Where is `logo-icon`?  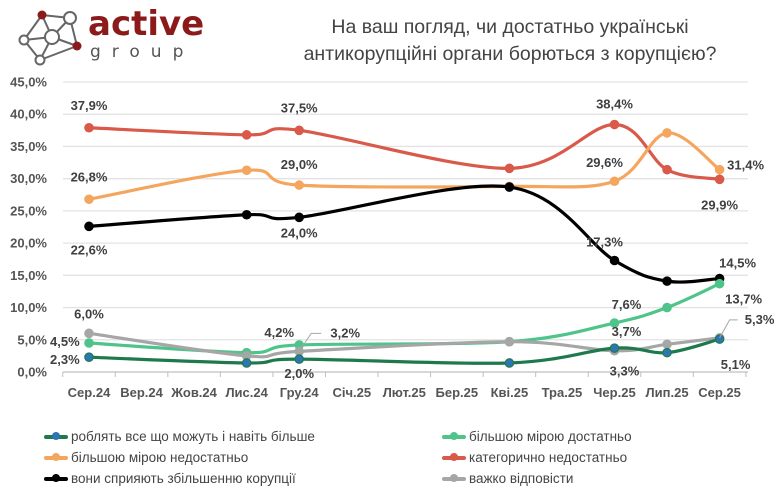 logo-icon is located at coordinates (50, 38).